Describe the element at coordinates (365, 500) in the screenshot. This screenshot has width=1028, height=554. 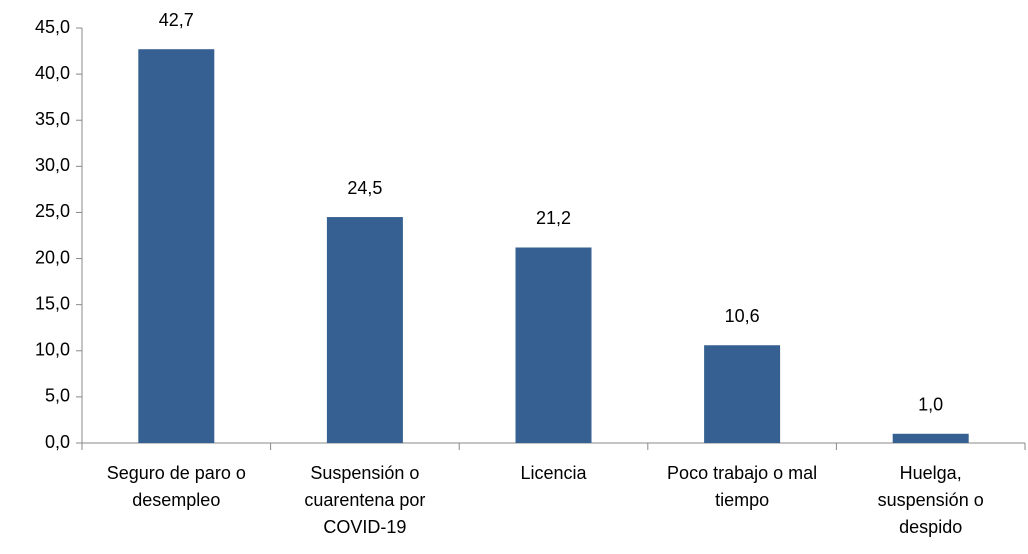
I see `x-tick-label: Suspensión o cuarentena por COVID-19` at that location.